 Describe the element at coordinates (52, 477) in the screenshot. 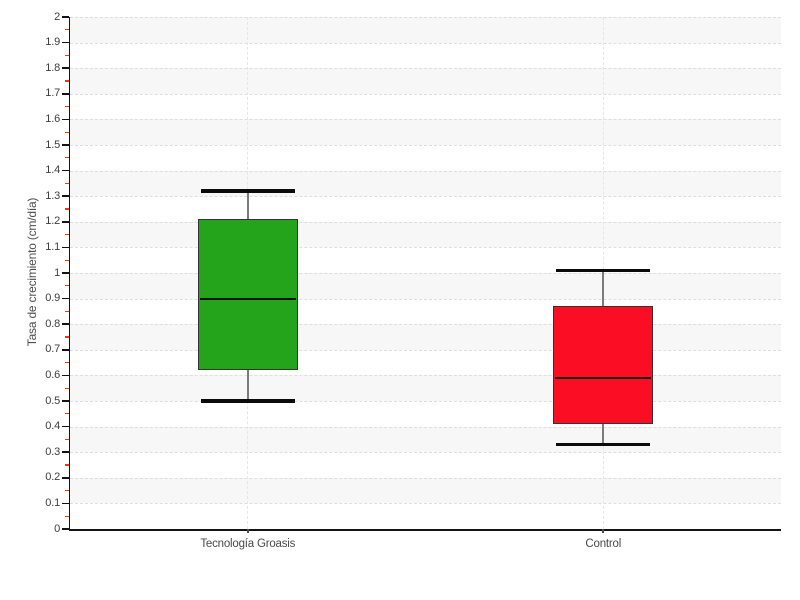

I see `y-tick-label: 0.2` at that location.